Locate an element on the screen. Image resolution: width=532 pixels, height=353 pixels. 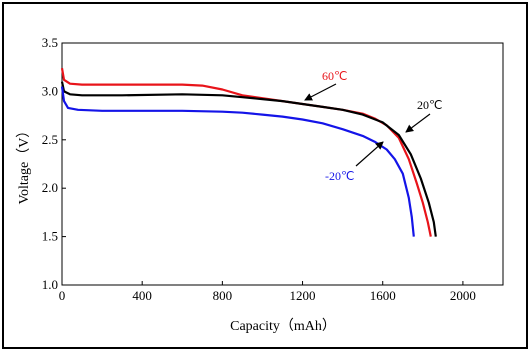
y-tick-label: 1.5 is located at coordinates (50, 236).